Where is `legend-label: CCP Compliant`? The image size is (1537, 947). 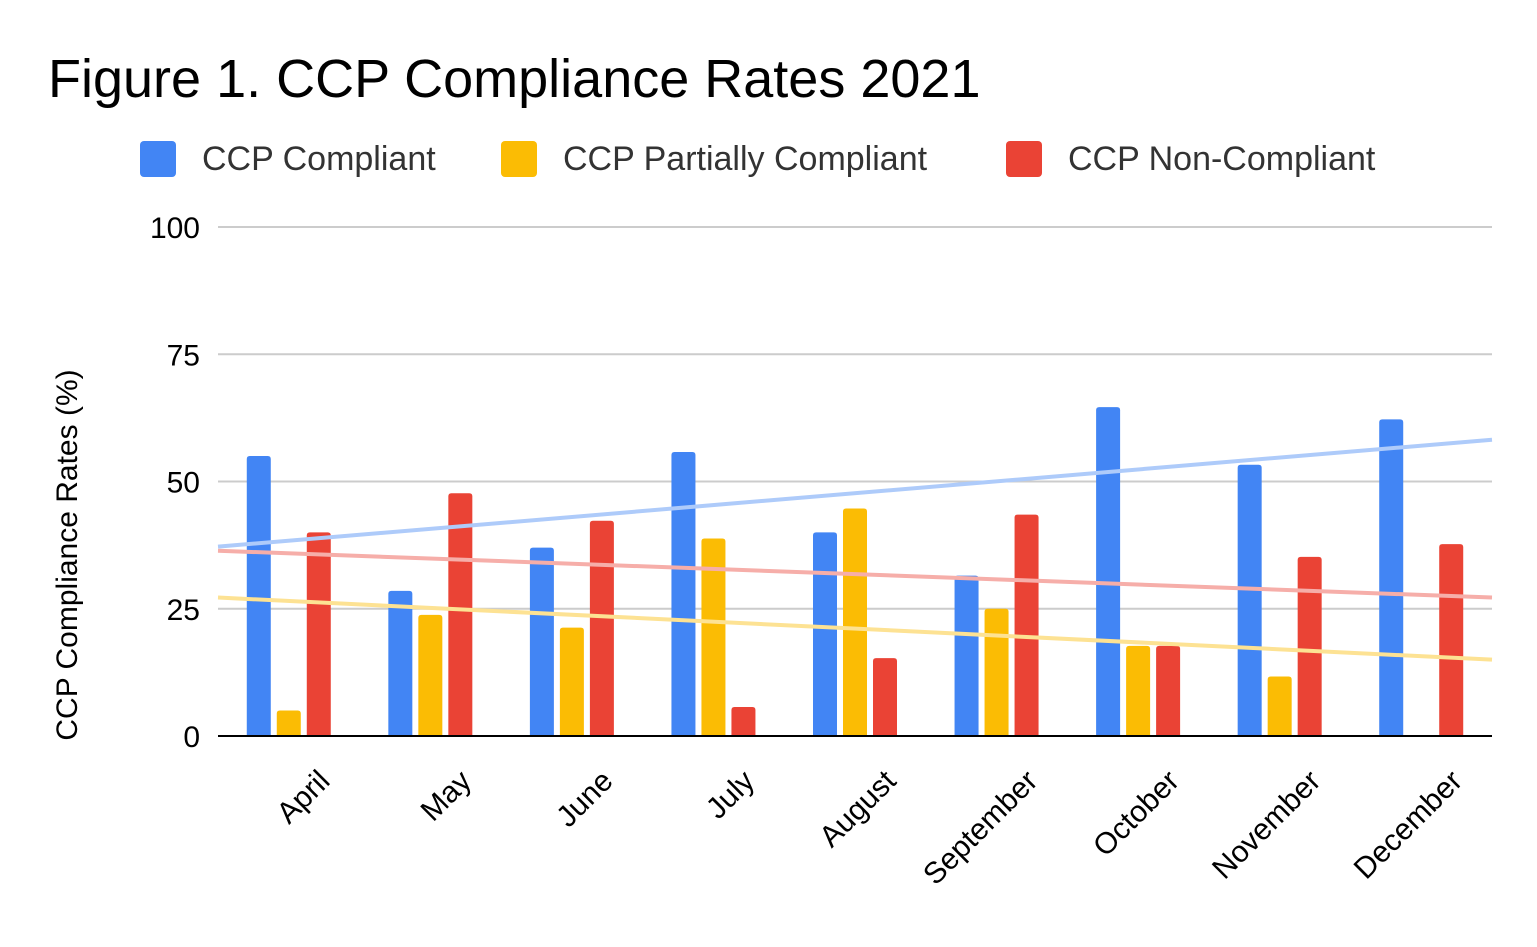 legend-label: CCP Compliant is located at coordinates (319, 159).